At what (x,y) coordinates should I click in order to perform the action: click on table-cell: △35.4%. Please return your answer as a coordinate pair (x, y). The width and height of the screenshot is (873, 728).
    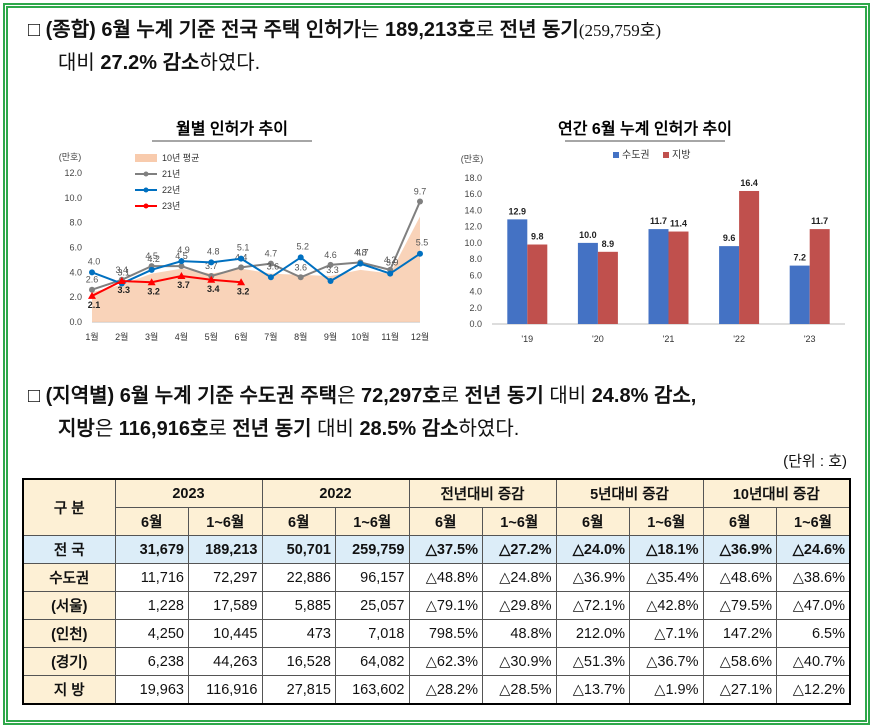
    Looking at the image, I should click on (666, 577).